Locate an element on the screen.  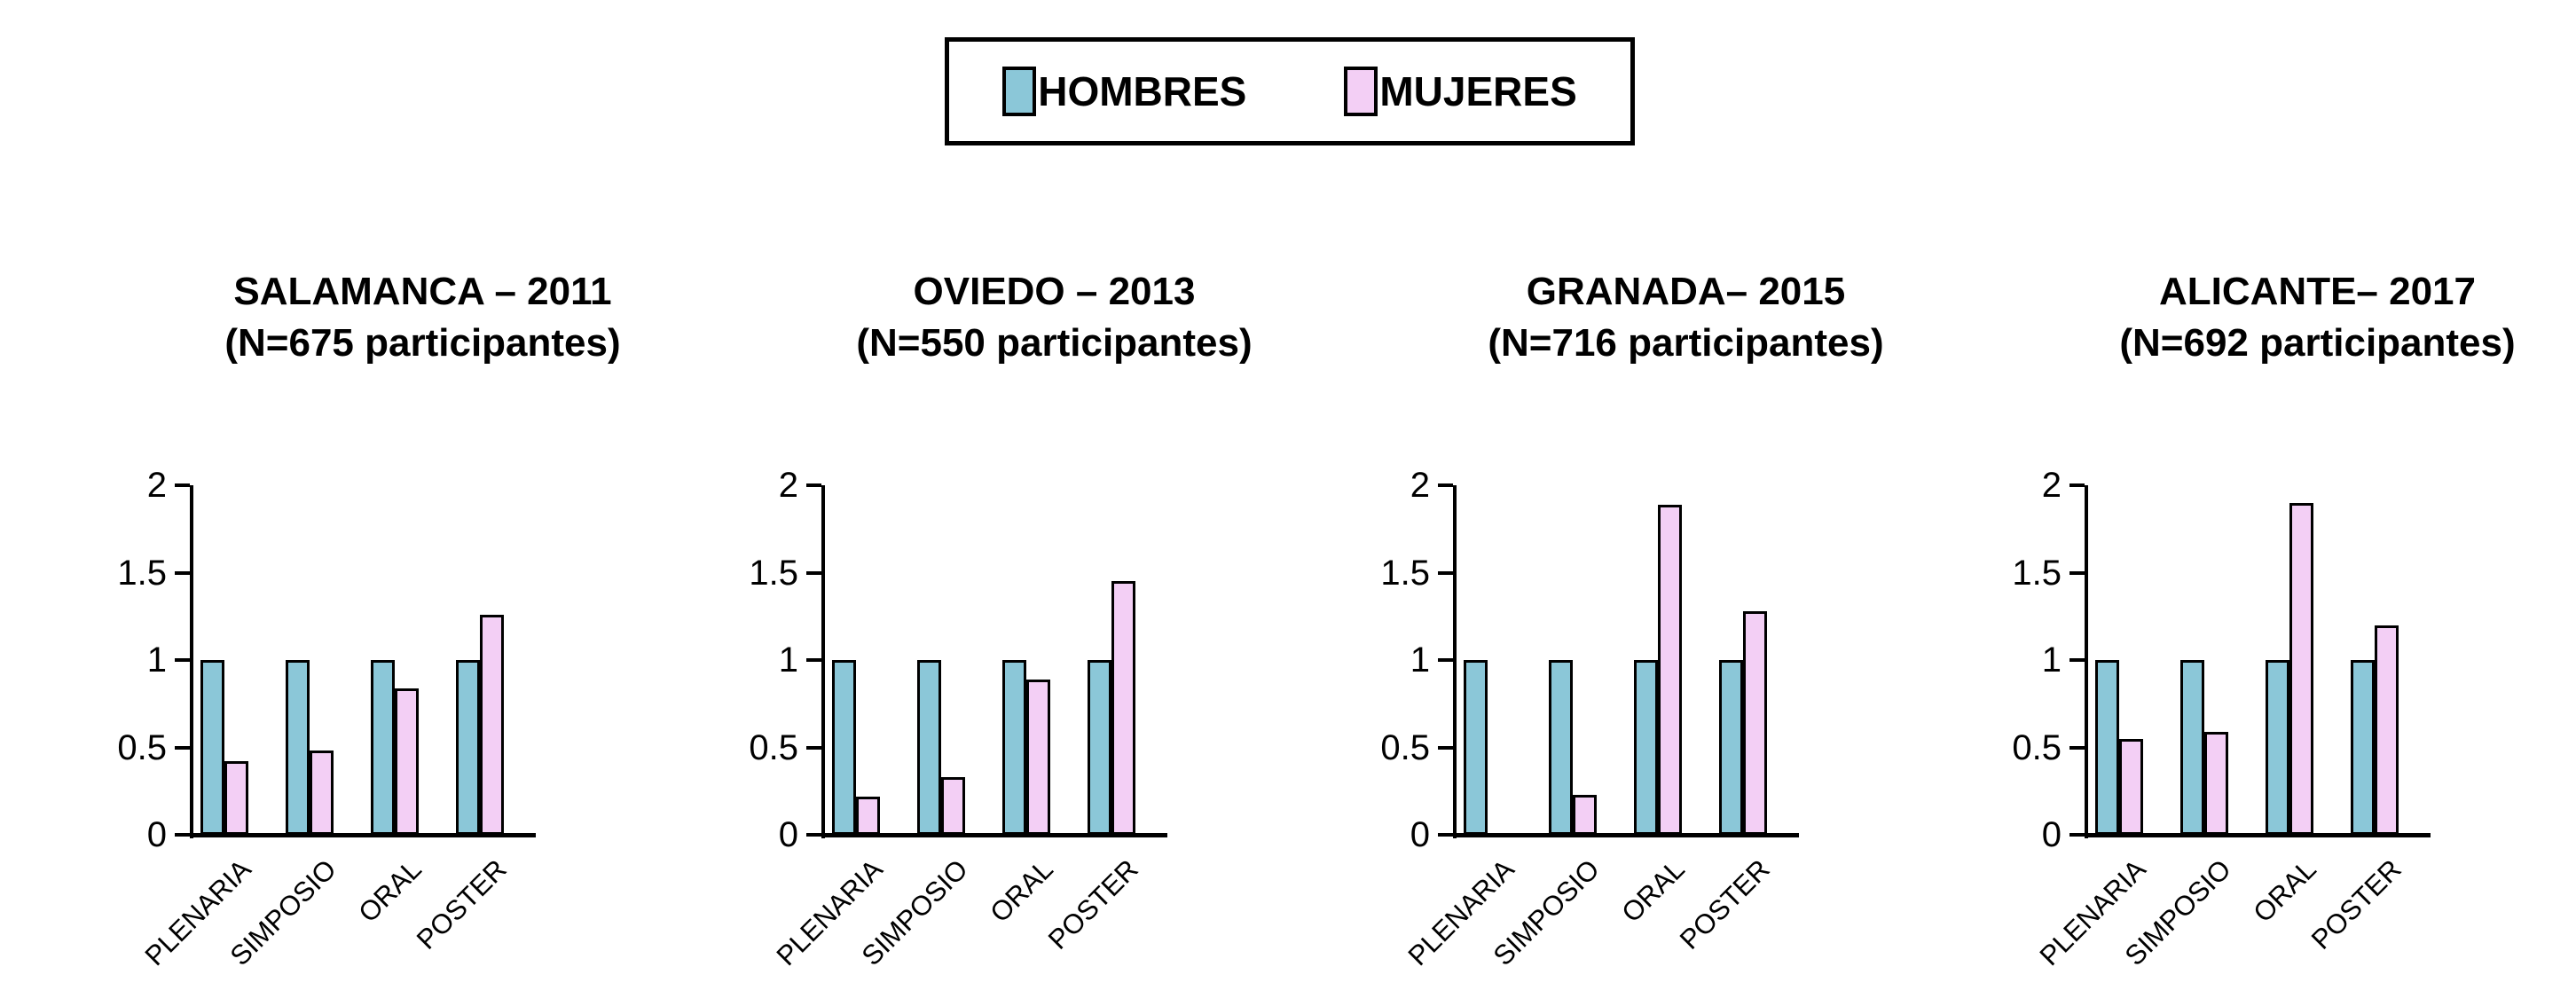
chart-subtitle-granada: (N=716 participantes) is located at coordinates (1686, 343).